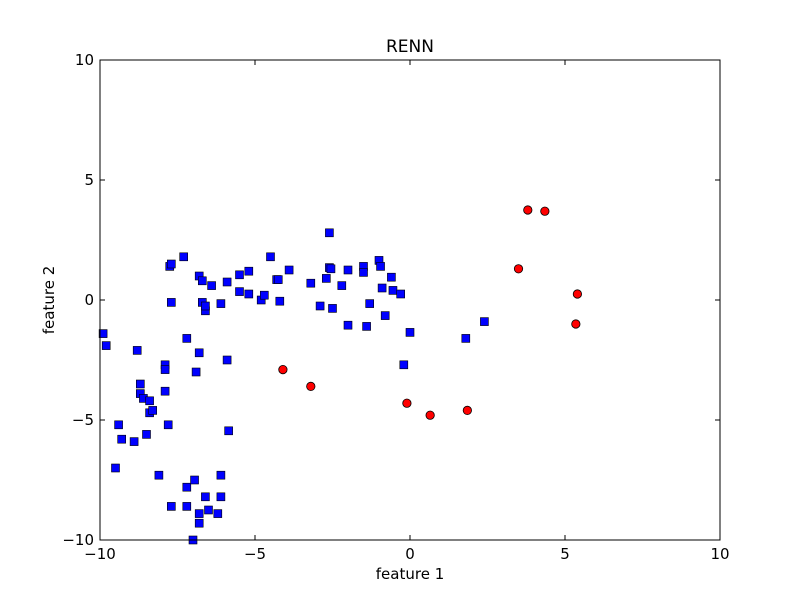 Image resolution: width=800 pixels, height=605 pixels. Describe the element at coordinates (83, 420) in the screenshot. I see `y-tick-label: −5` at that location.